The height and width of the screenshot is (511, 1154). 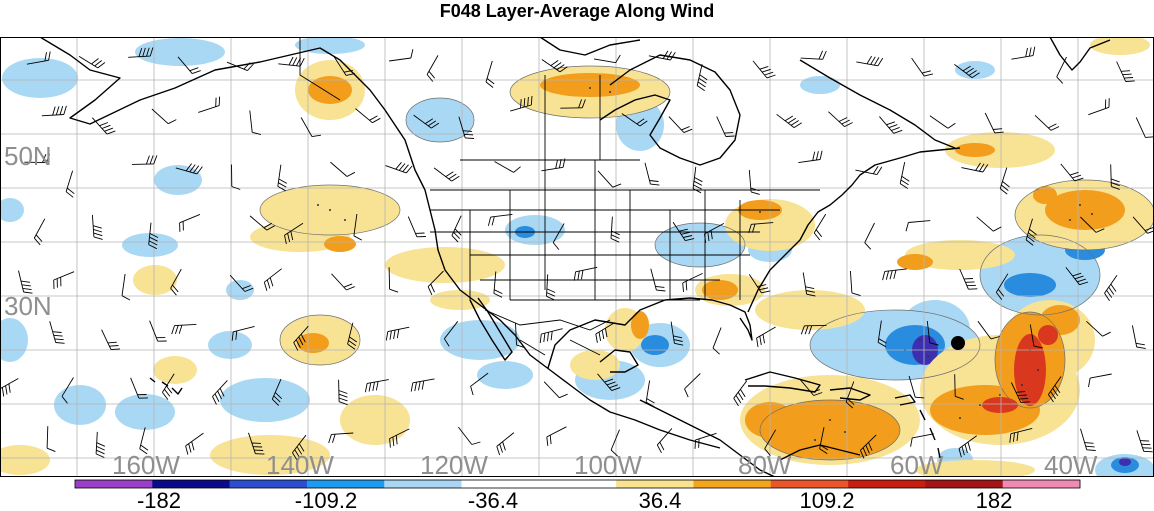 I want to click on longitude-labels: 160W 140W 120W 100W 80W 60W 40W, so click(x=605, y=465).